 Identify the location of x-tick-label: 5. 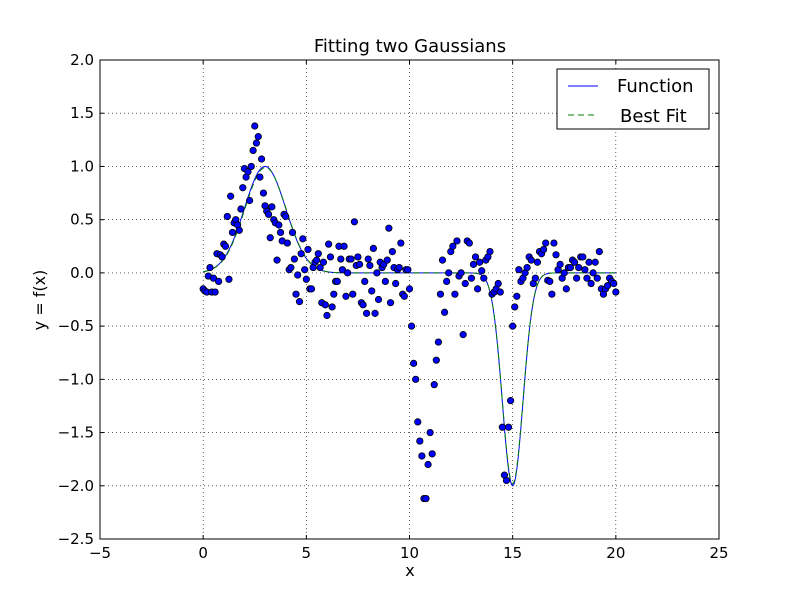
(307, 553).